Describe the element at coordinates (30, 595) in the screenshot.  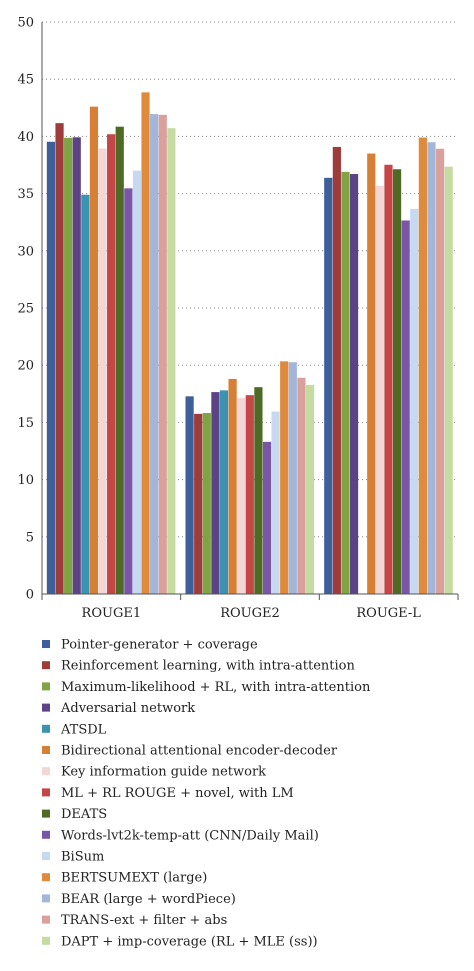
I see `y-tick-label: 0` at that location.